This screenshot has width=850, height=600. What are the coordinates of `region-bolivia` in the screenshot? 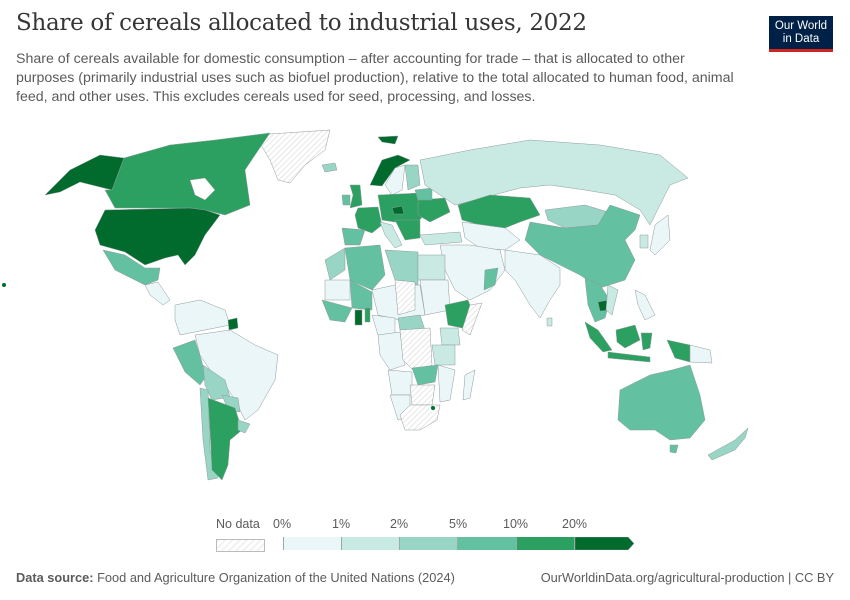 It's located at (216, 382).